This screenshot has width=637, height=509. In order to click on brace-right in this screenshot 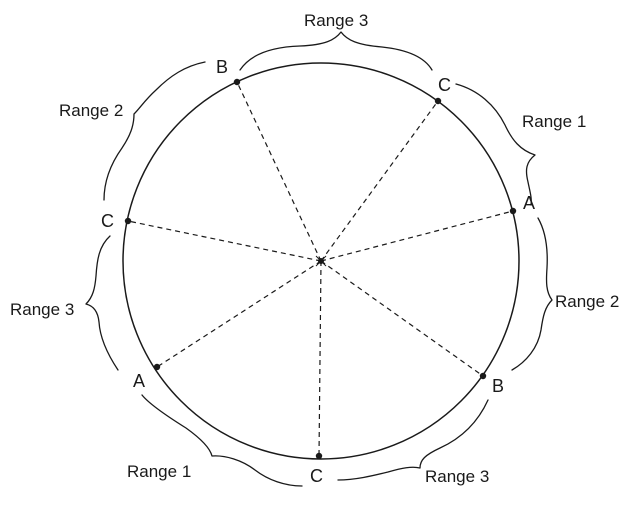, I will do `click(532, 294)`.